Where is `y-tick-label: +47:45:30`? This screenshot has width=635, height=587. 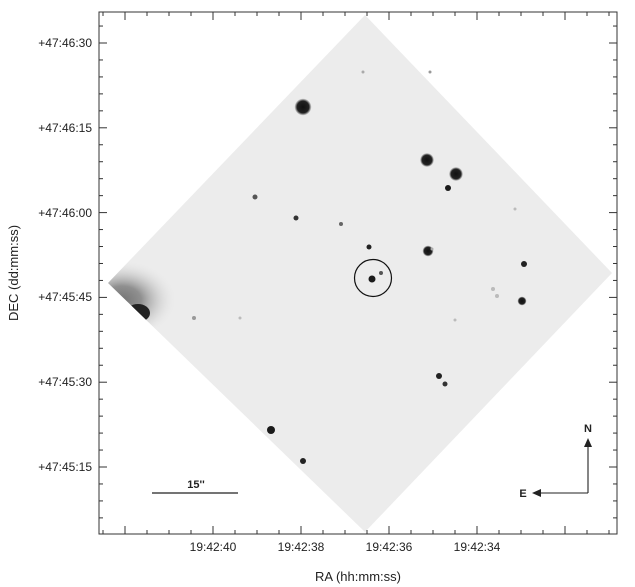
y-tick-label: +47:45:30 is located at coordinates (65, 382).